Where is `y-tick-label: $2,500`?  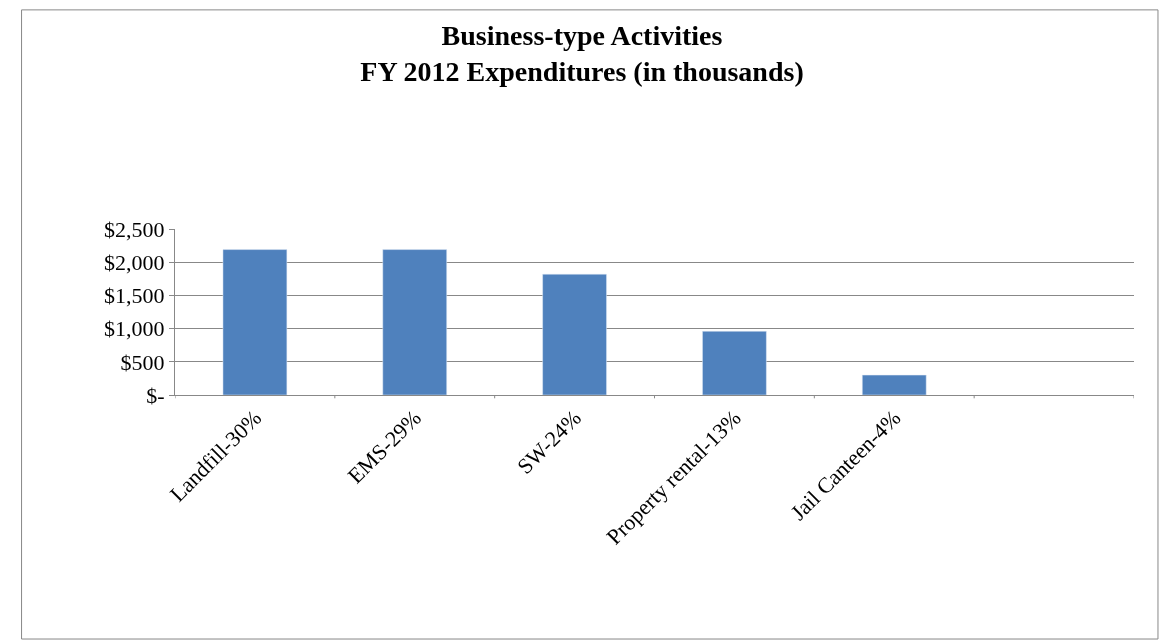 y-tick-label: $2,500 is located at coordinates (134, 229).